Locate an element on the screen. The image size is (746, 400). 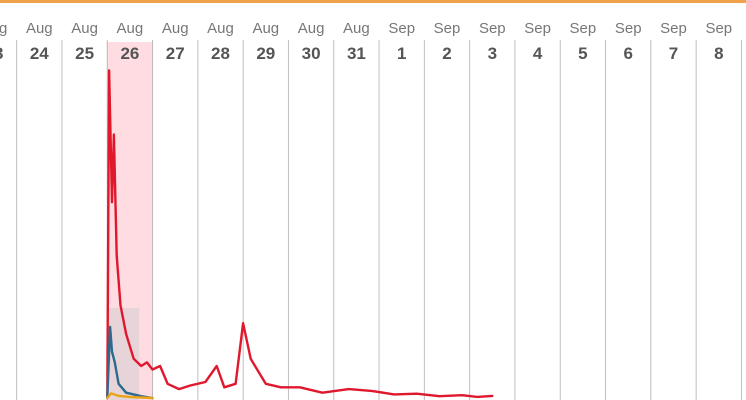
x-tick-day: 8 is located at coordinates (718, 53).